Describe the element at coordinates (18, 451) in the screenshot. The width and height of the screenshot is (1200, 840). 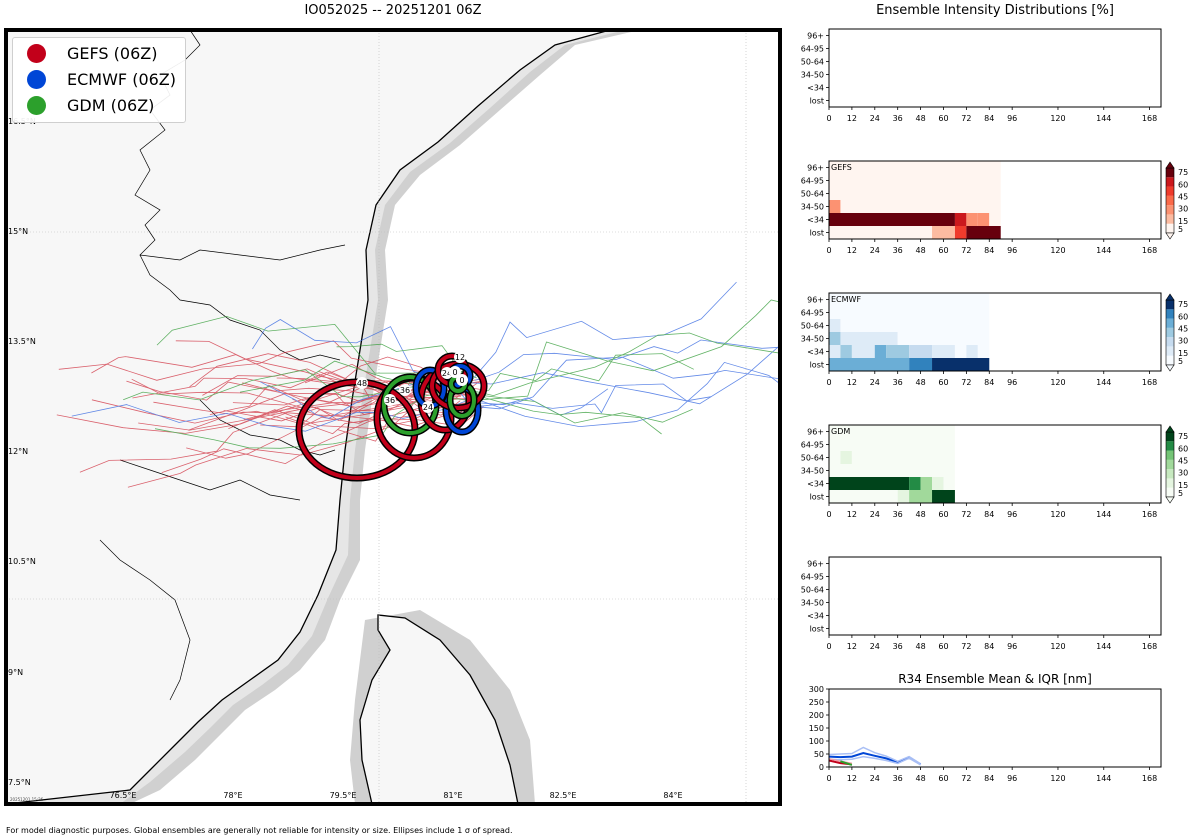
I see `lat-label: 12°N` at that location.